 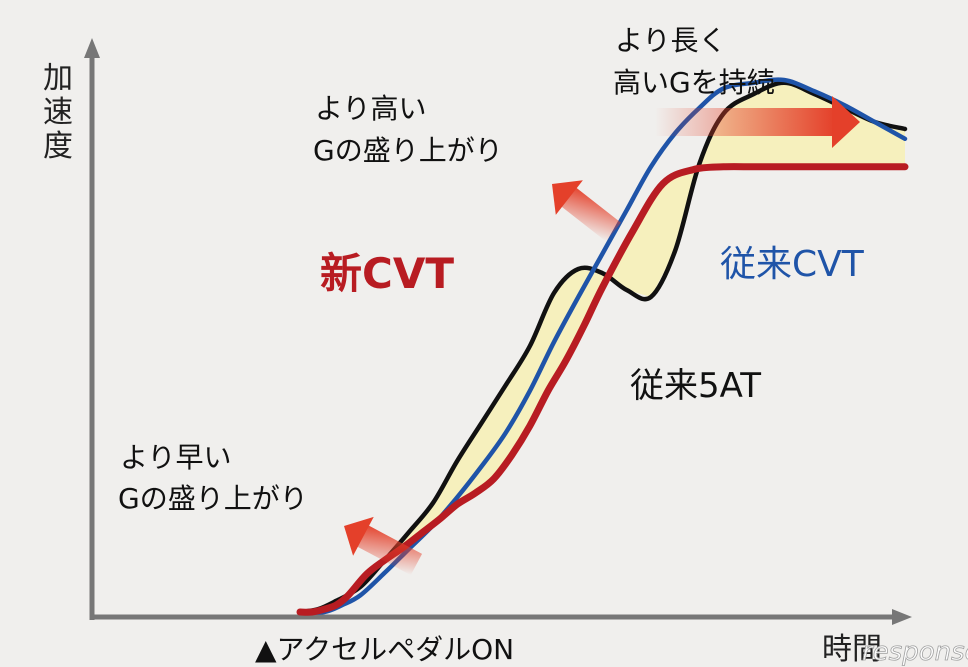 I want to click on x-marker-label: ▲アクセルペダルON, so click(x=384, y=649).